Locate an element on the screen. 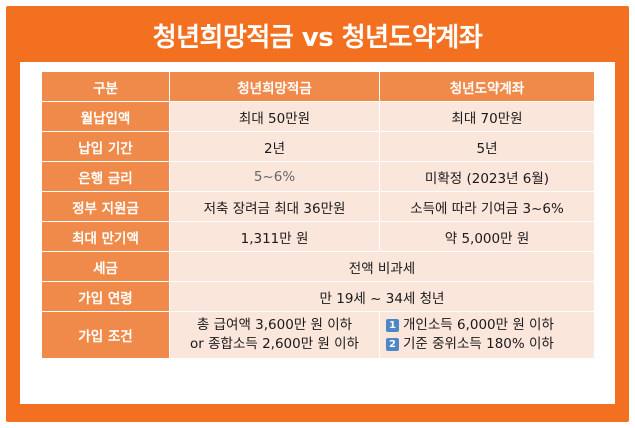 This screenshot has width=635, height=428. condition-b-item2: 2 기준 중위소득 180% 이하 is located at coordinates (490, 344).